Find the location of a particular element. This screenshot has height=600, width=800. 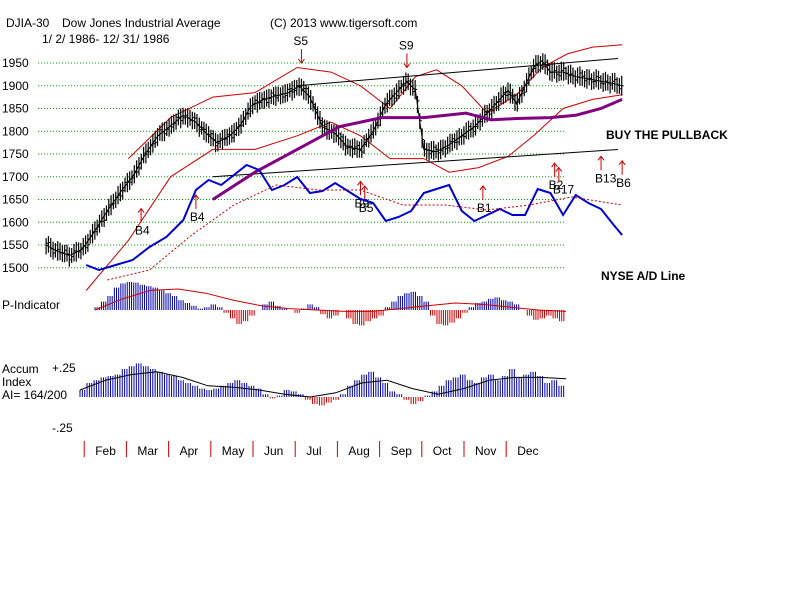

month-label: Sep is located at coordinates (402, 451).